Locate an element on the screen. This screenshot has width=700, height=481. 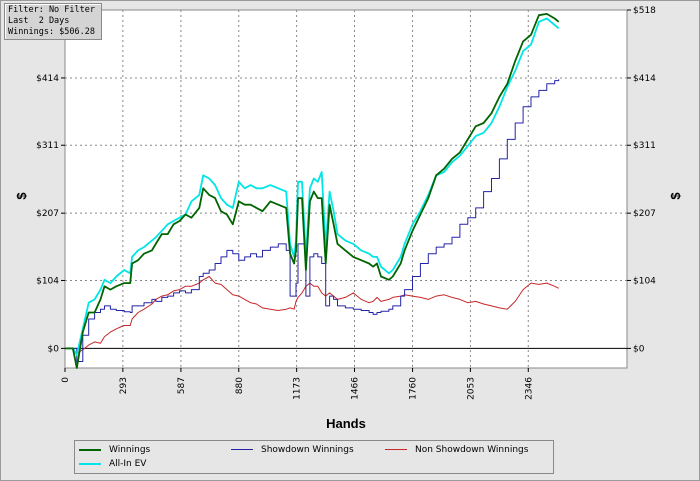
y-tick-label-right: $0 is located at coordinates (639, 349).